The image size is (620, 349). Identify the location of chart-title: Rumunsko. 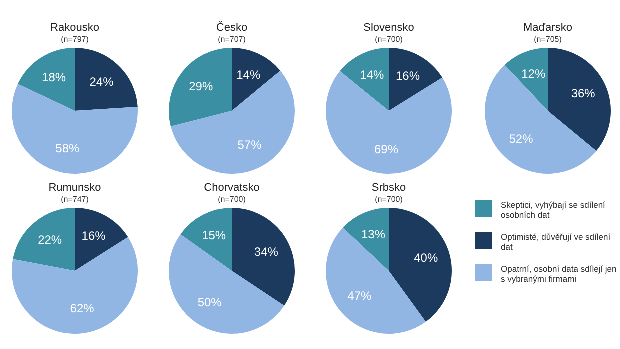
(75, 188).